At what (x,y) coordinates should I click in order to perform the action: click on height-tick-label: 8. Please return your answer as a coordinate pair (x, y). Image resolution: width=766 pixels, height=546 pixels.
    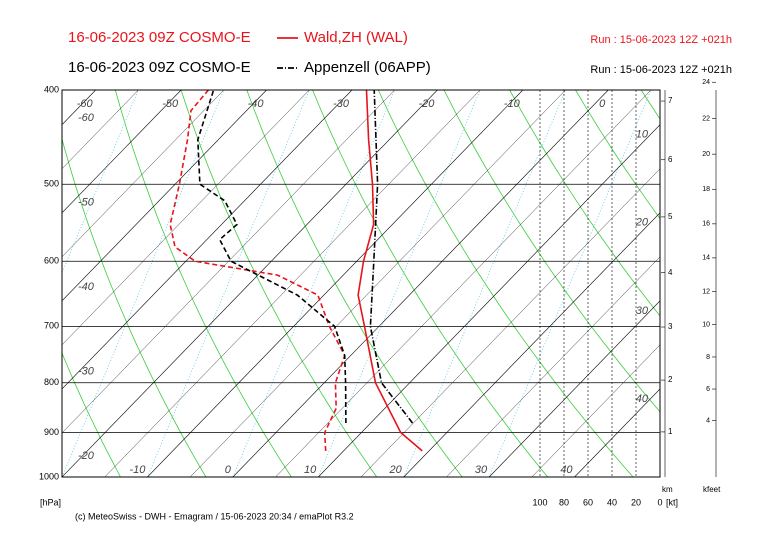
    Looking at the image, I should click on (708, 357).